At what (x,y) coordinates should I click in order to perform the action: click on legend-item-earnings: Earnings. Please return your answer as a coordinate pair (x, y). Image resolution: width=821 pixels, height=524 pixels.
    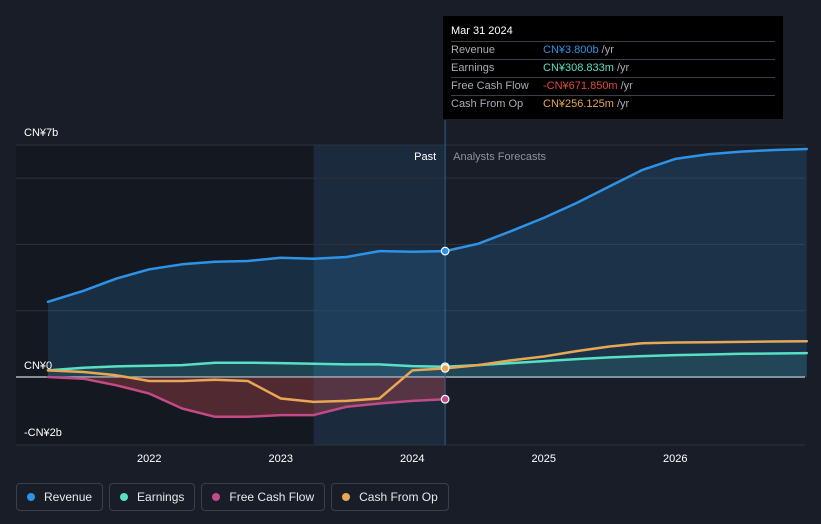
    Looking at the image, I should click on (152, 497).